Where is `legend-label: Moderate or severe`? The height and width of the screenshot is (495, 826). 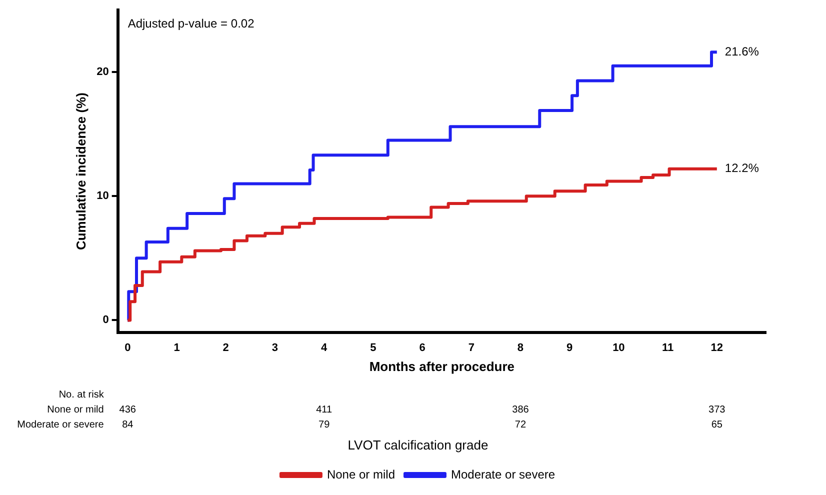
legend-label: Moderate or severe is located at coordinates (503, 474).